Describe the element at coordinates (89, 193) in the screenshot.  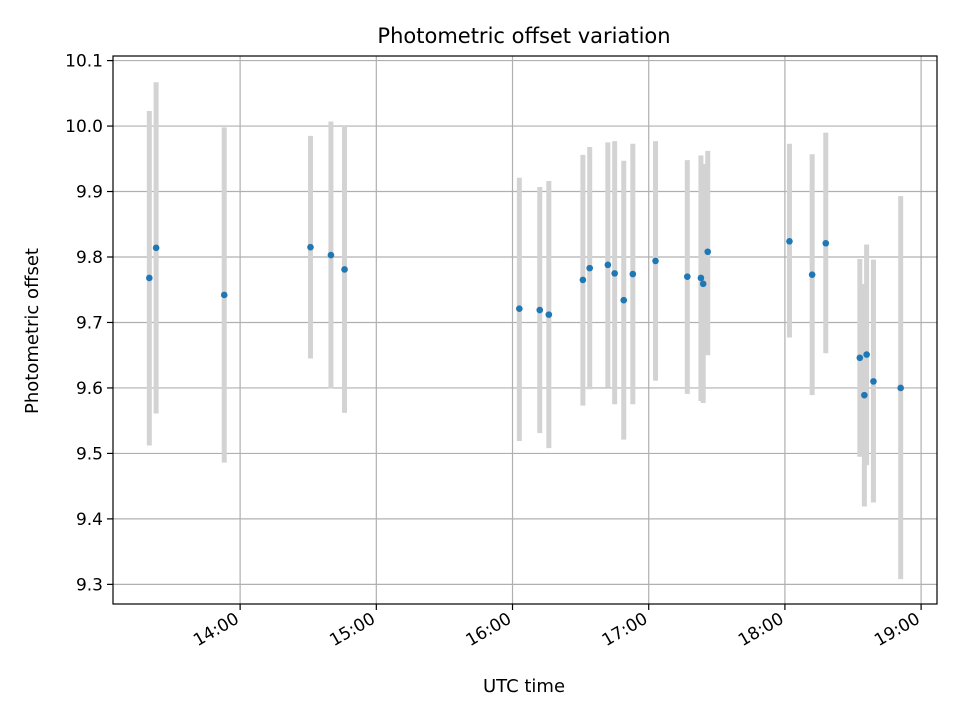
I see `y-tick-label: 9.9` at that location.